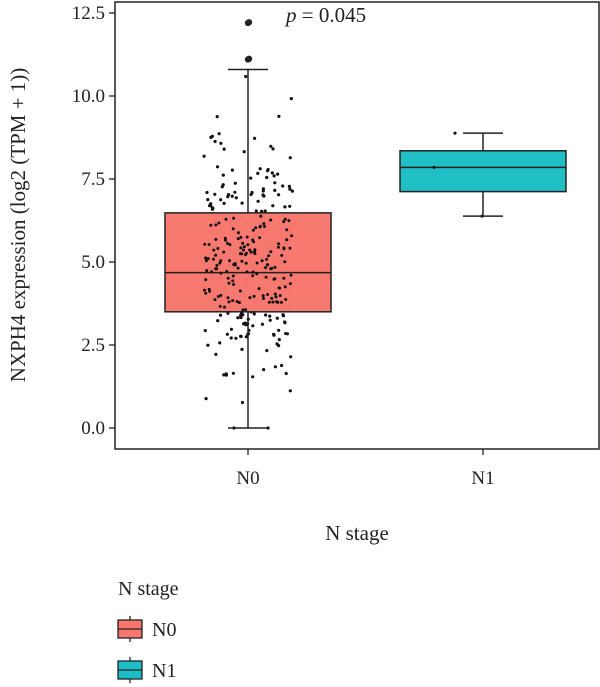  I want to click on x-tick-label-n1: N1, so click(482, 478).